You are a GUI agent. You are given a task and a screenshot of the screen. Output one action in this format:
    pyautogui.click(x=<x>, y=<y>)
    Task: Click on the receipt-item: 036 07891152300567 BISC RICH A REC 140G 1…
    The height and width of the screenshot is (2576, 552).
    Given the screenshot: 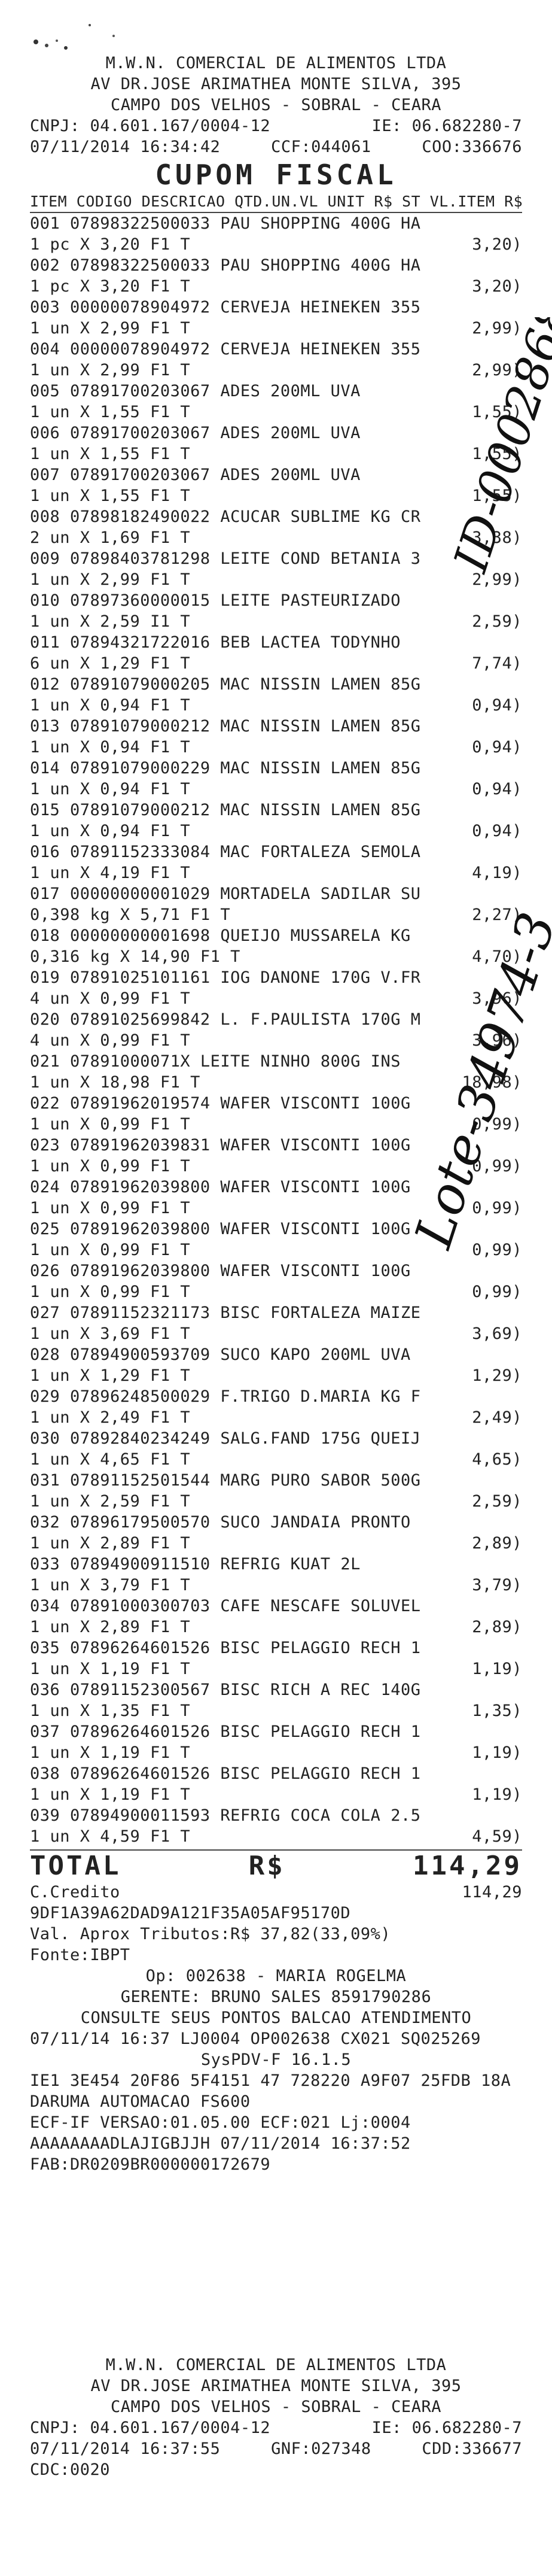 What is the action you would take?
    pyautogui.click(x=276, y=1700)
    